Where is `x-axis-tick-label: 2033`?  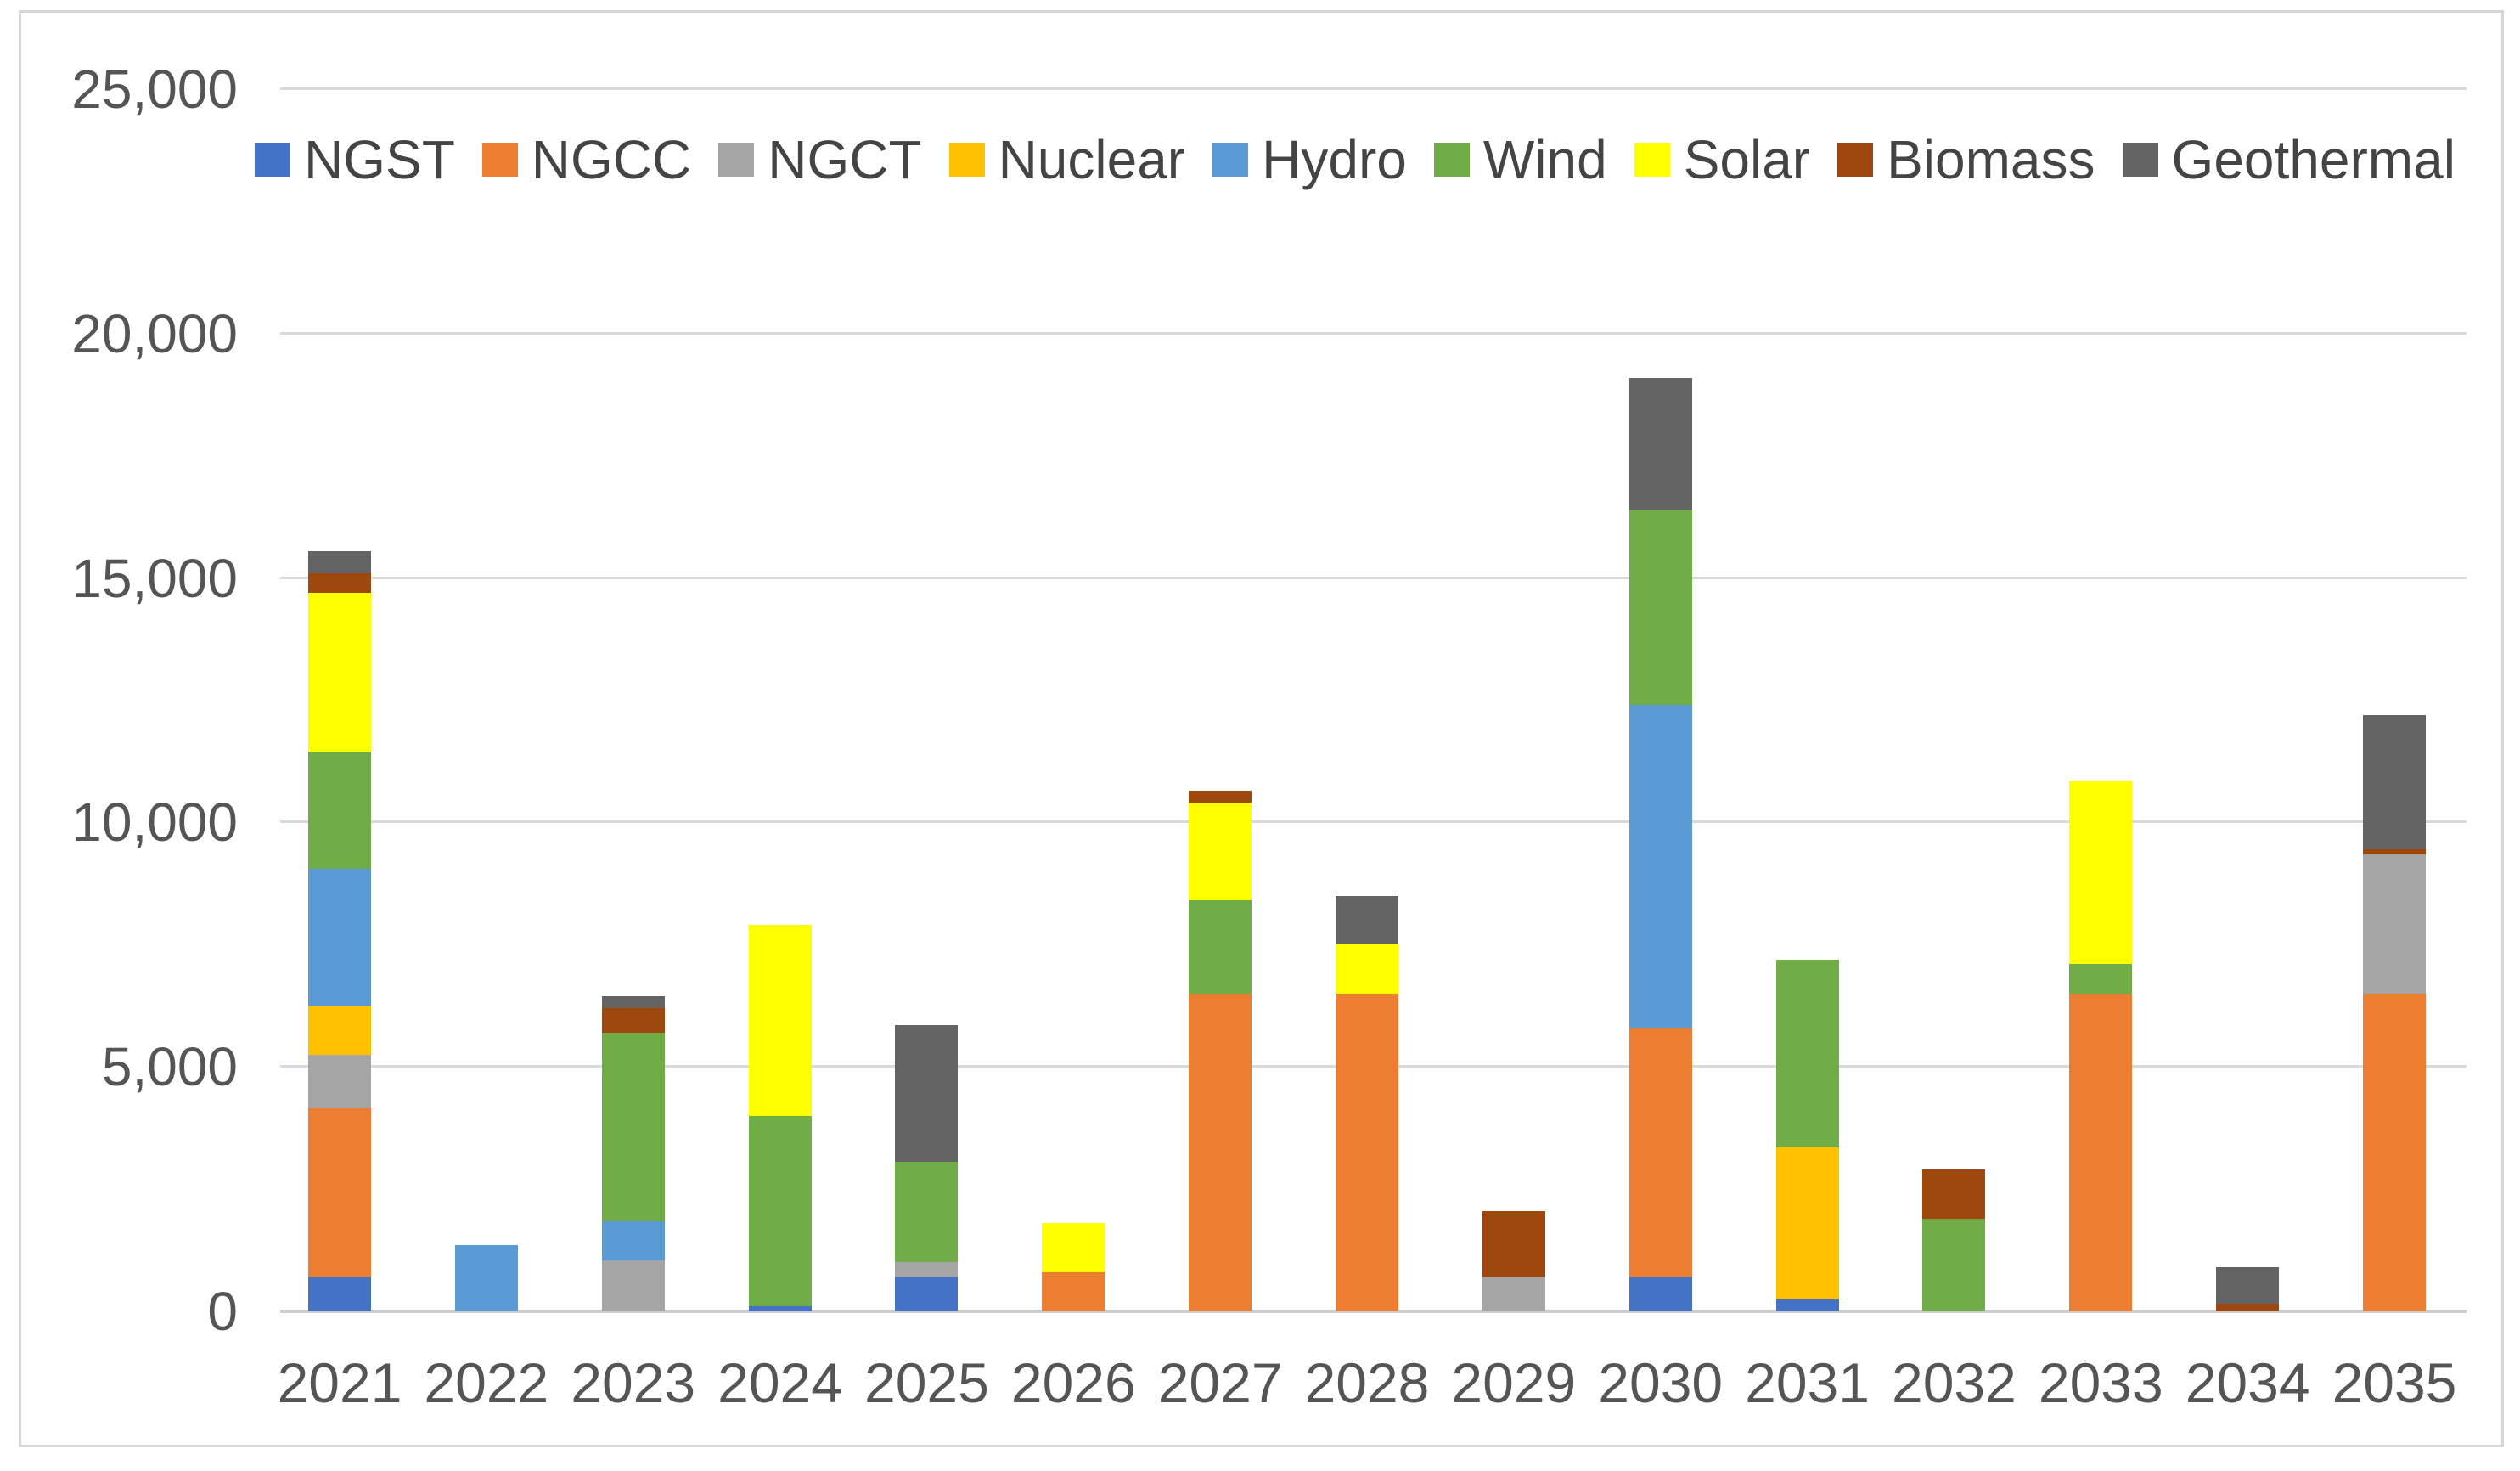
x-axis-tick-label: 2033 is located at coordinates (2101, 1383).